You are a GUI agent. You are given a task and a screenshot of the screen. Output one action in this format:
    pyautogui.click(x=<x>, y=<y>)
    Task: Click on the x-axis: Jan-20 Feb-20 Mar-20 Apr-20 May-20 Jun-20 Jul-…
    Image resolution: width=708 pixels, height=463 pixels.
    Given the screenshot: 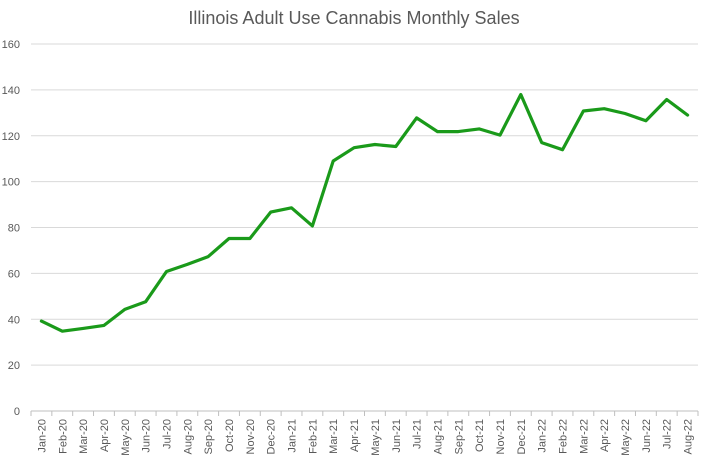 What is the action you would take?
    pyautogui.click(x=364, y=433)
    